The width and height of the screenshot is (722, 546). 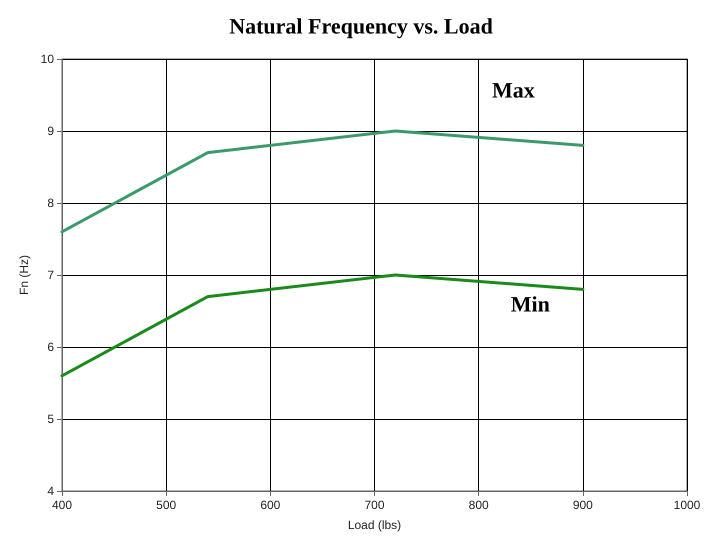 What do you see at coordinates (687, 505) in the screenshot?
I see `x-tick-label: 1000` at bounding box center [687, 505].